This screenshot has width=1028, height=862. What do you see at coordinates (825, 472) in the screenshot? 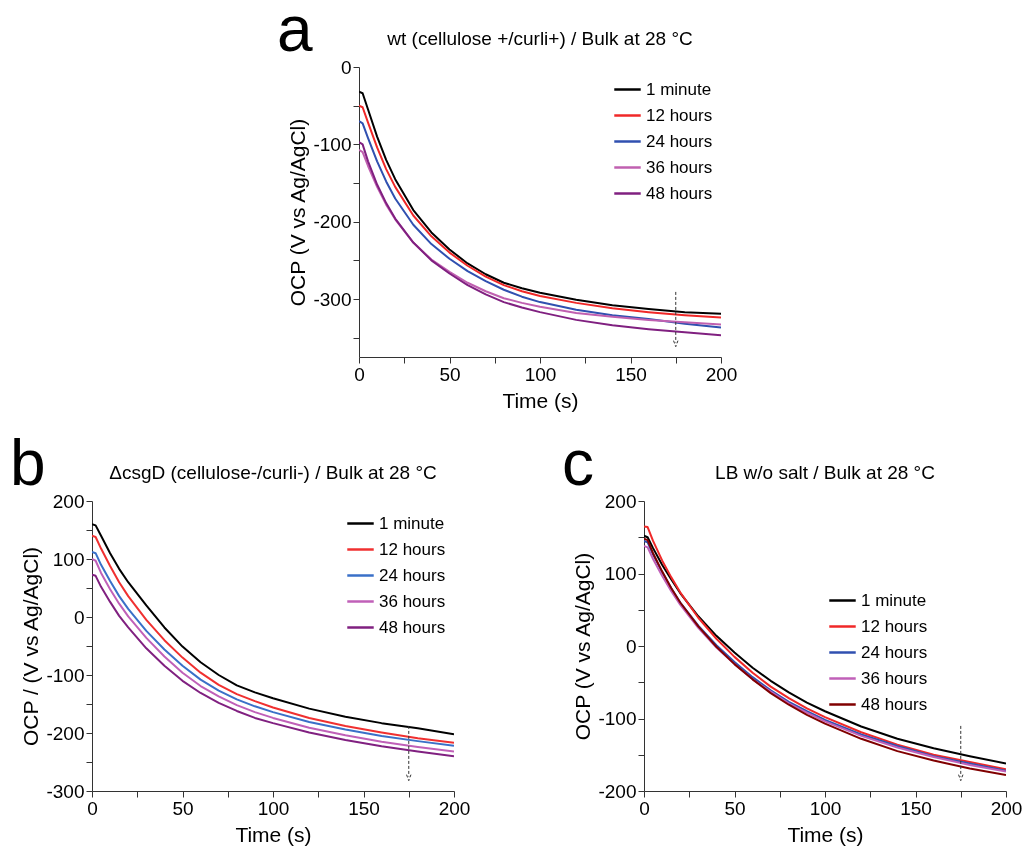
I see `chart-title: LB w/o salt / Bulk at 28 °C` at bounding box center [825, 472].